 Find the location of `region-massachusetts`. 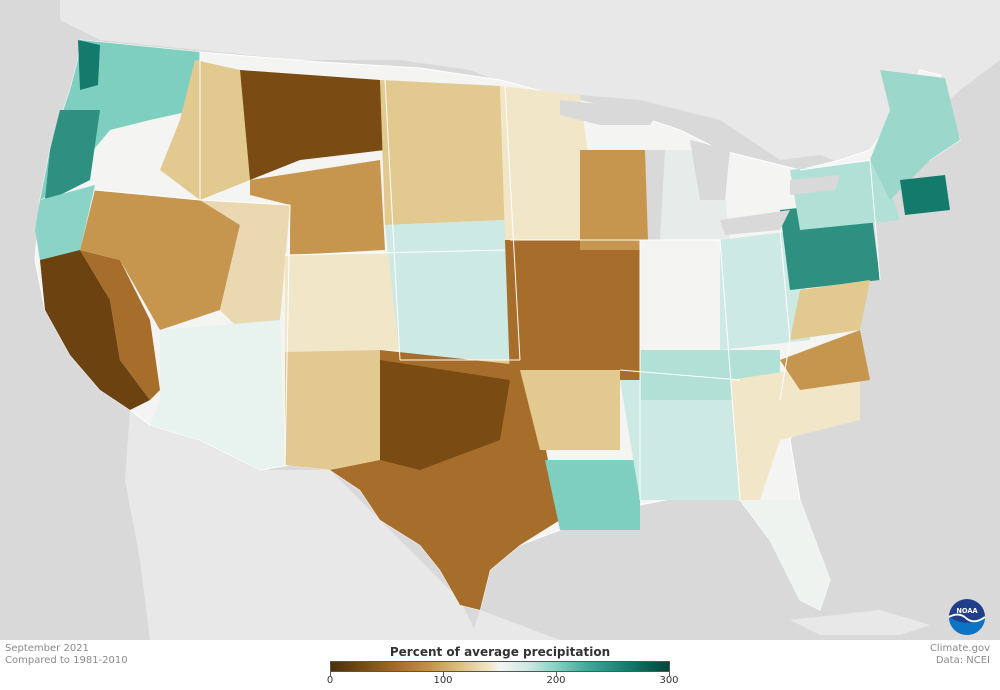

region-massachusetts is located at coordinates (925, 195).